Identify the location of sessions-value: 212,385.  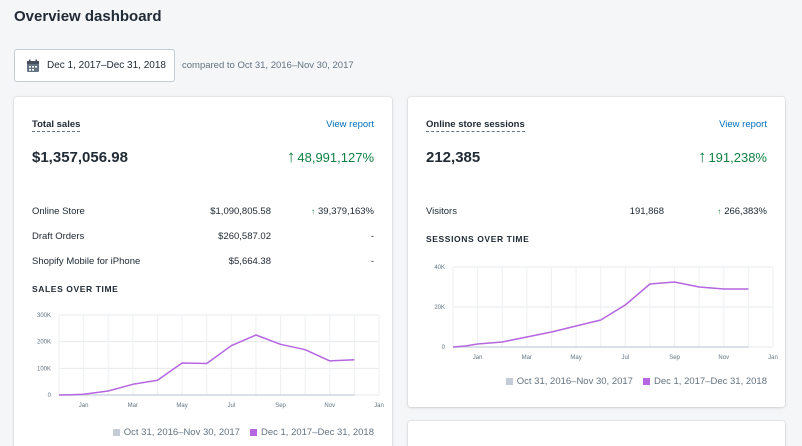
(453, 157).